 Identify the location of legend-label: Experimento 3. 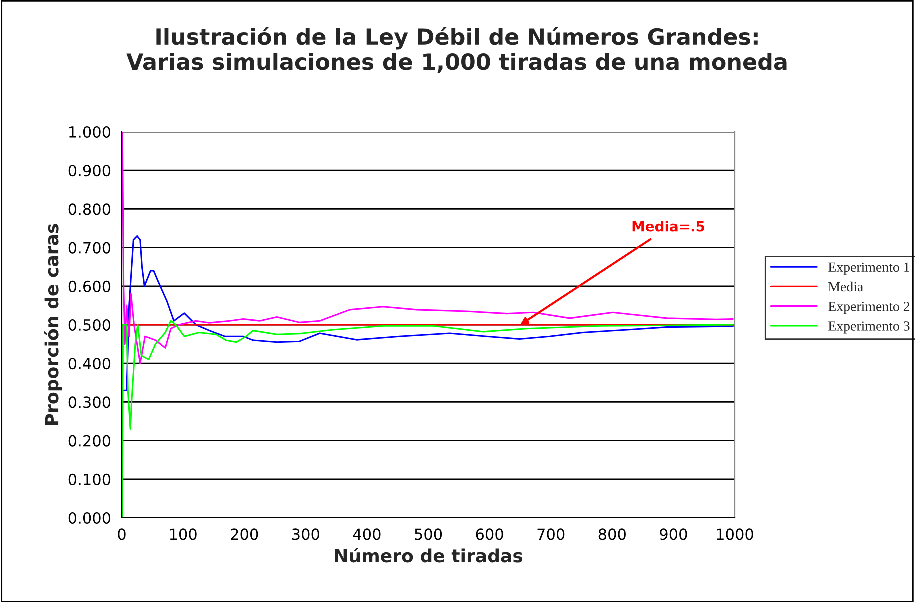
(869, 328).